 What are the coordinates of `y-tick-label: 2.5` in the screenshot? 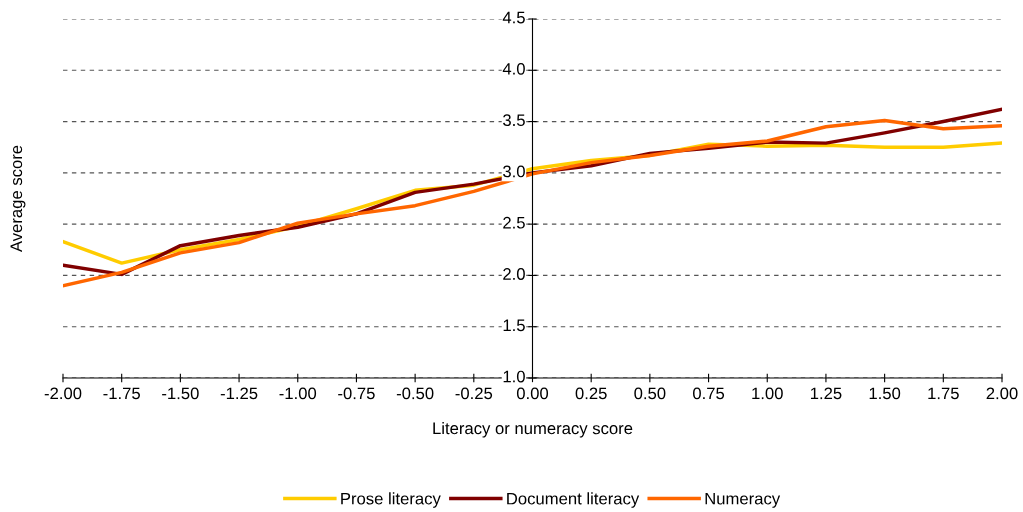 It's located at (514, 222).